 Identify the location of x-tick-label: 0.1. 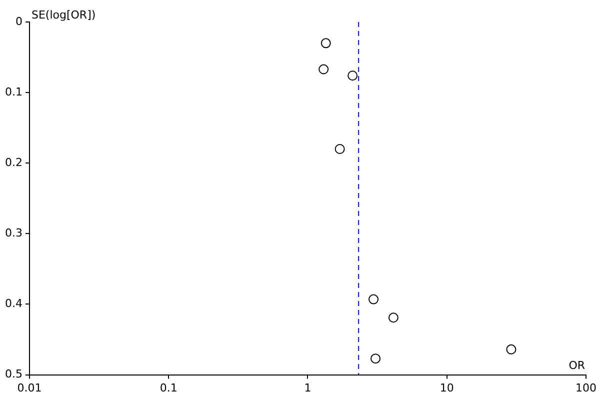
(169, 387).